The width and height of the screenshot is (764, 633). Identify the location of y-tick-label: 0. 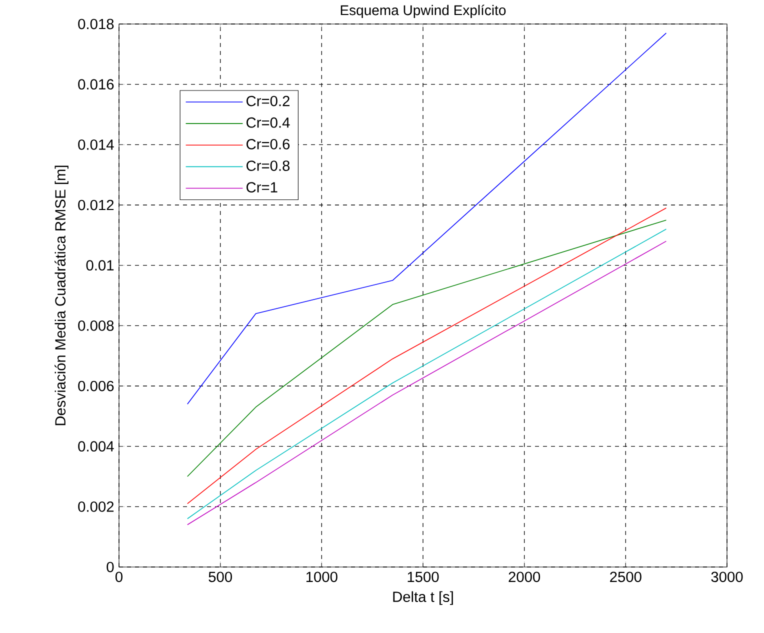
(110, 567).